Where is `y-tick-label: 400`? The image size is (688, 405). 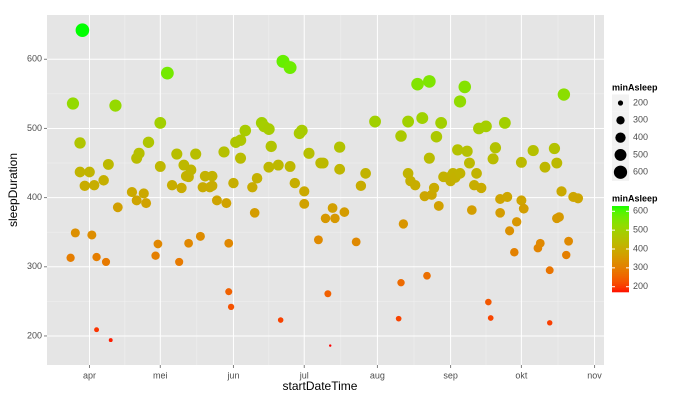 y-tick-label: 400 is located at coordinates (34, 197).